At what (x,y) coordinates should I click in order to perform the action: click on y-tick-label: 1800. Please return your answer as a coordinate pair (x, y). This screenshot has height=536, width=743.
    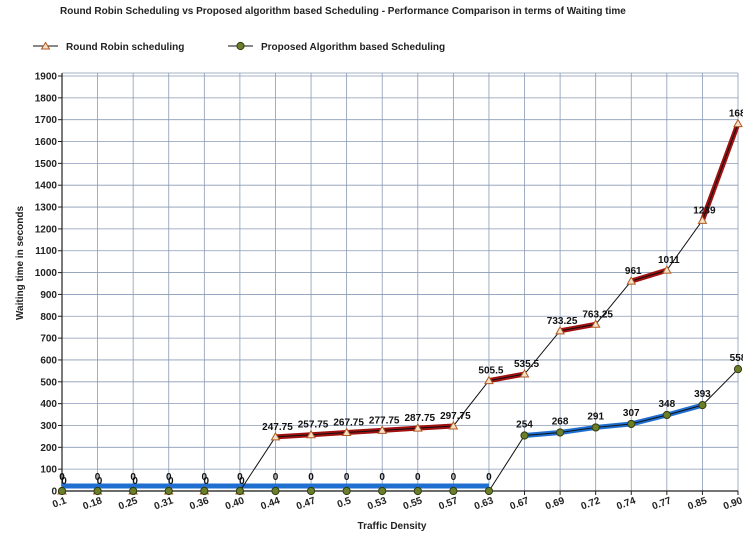
    Looking at the image, I should click on (46, 98).